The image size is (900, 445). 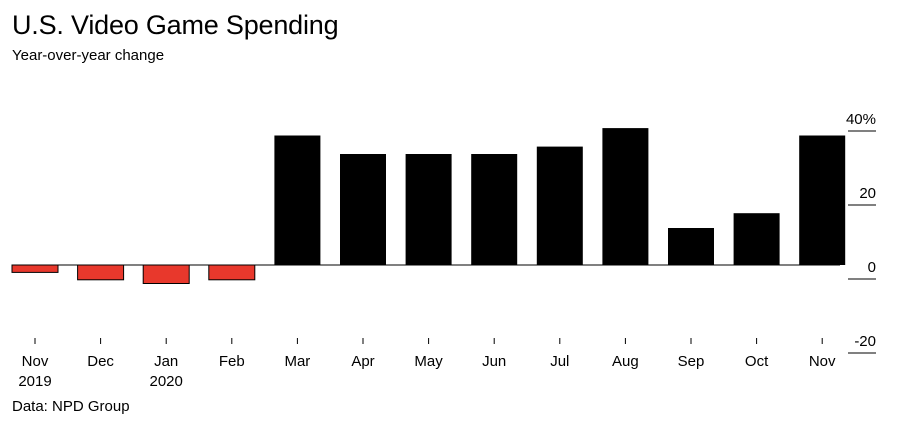 I want to click on y-tick-label: 40%, so click(x=861, y=119).